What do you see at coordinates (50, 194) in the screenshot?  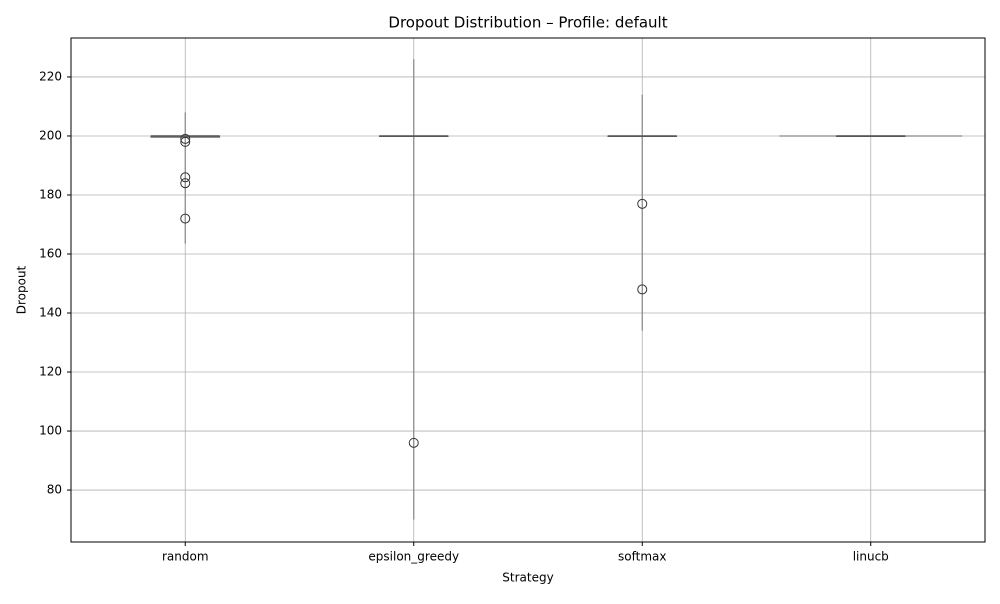 I see `y-tick-label: 180` at bounding box center [50, 194].